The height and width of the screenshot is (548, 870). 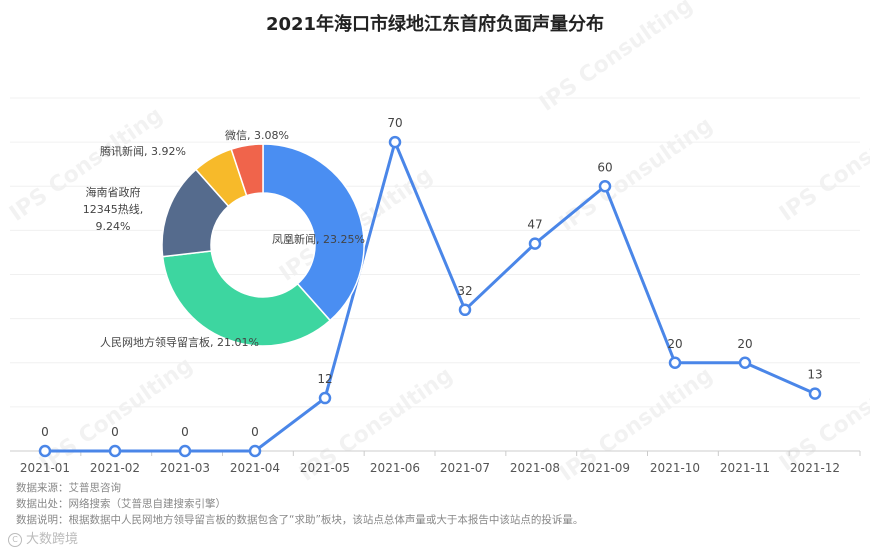 What do you see at coordinates (814, 375) in the screenshot?
I see `data-label: 13` at bounding box center [814, 375].